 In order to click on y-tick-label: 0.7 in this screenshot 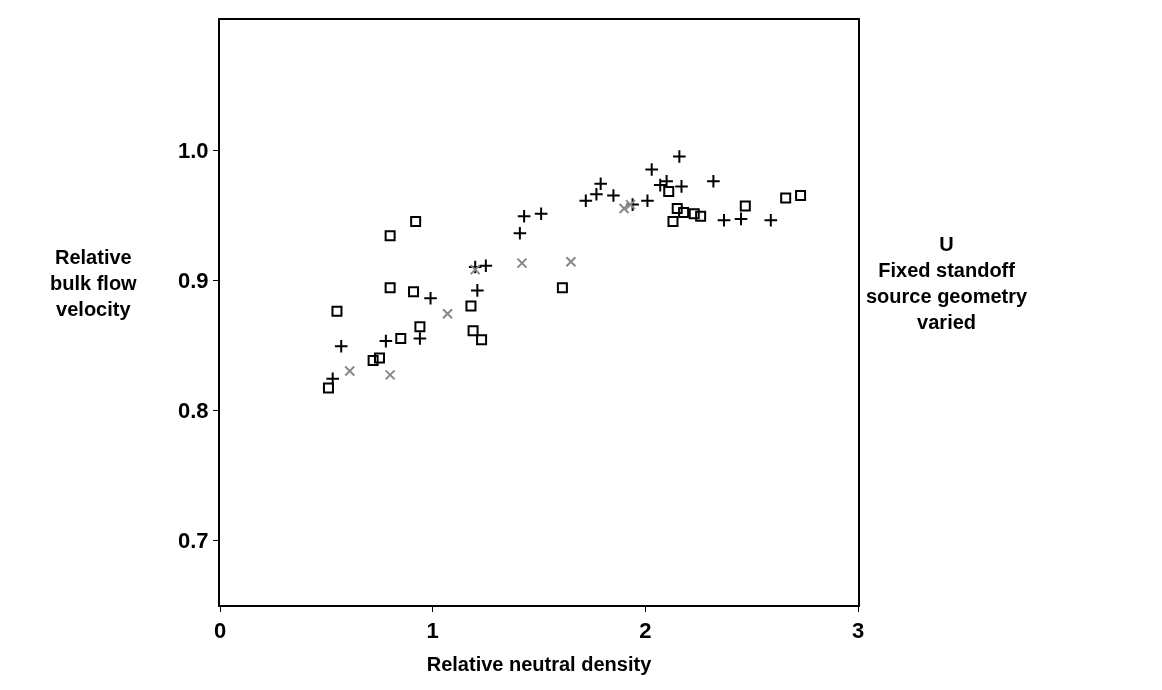, I will do `click(193, 540)`.